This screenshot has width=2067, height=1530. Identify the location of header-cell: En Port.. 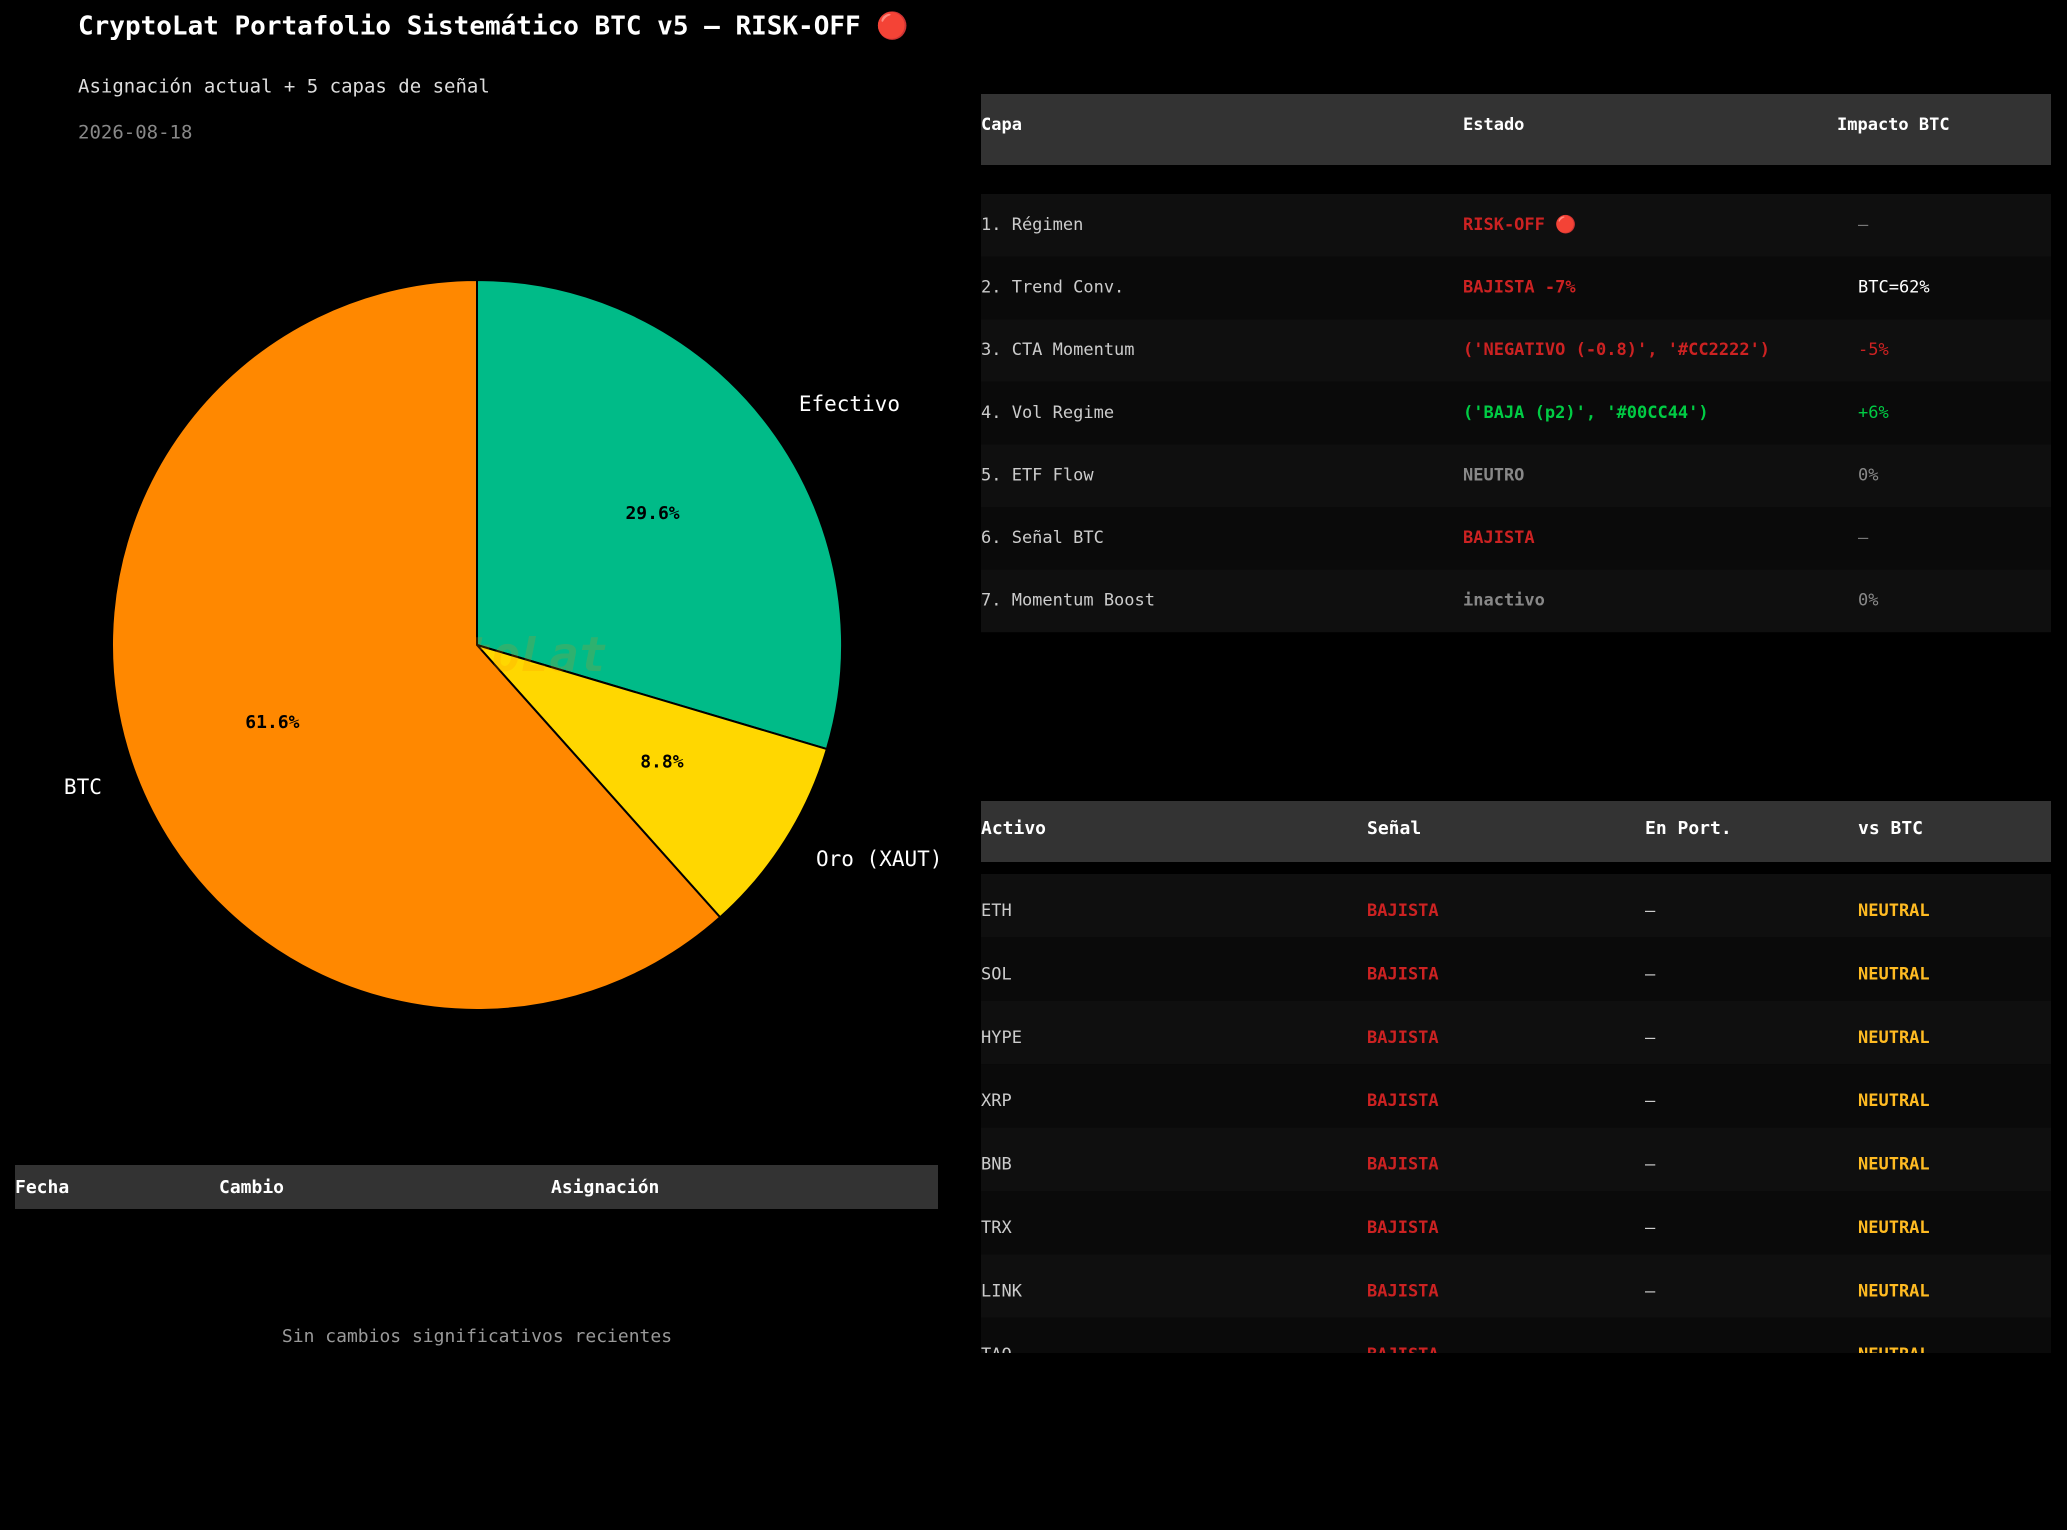
(1688, 828).